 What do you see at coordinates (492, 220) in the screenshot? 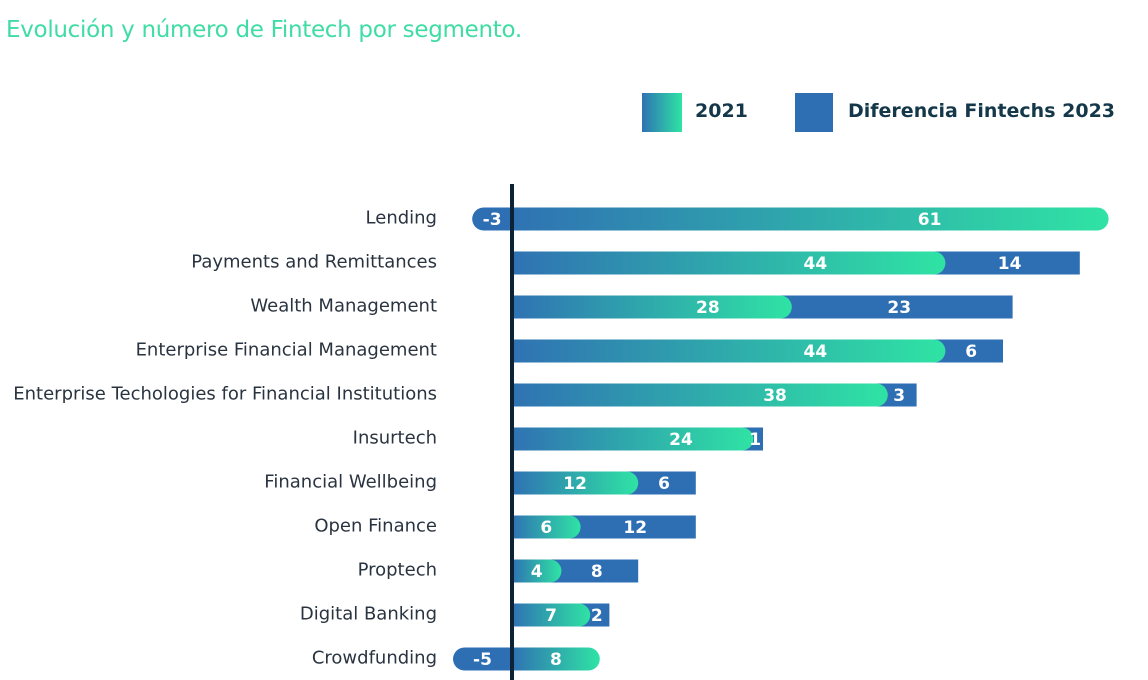
I see `diff-value-label: -3` at bounding box center [492, 220].